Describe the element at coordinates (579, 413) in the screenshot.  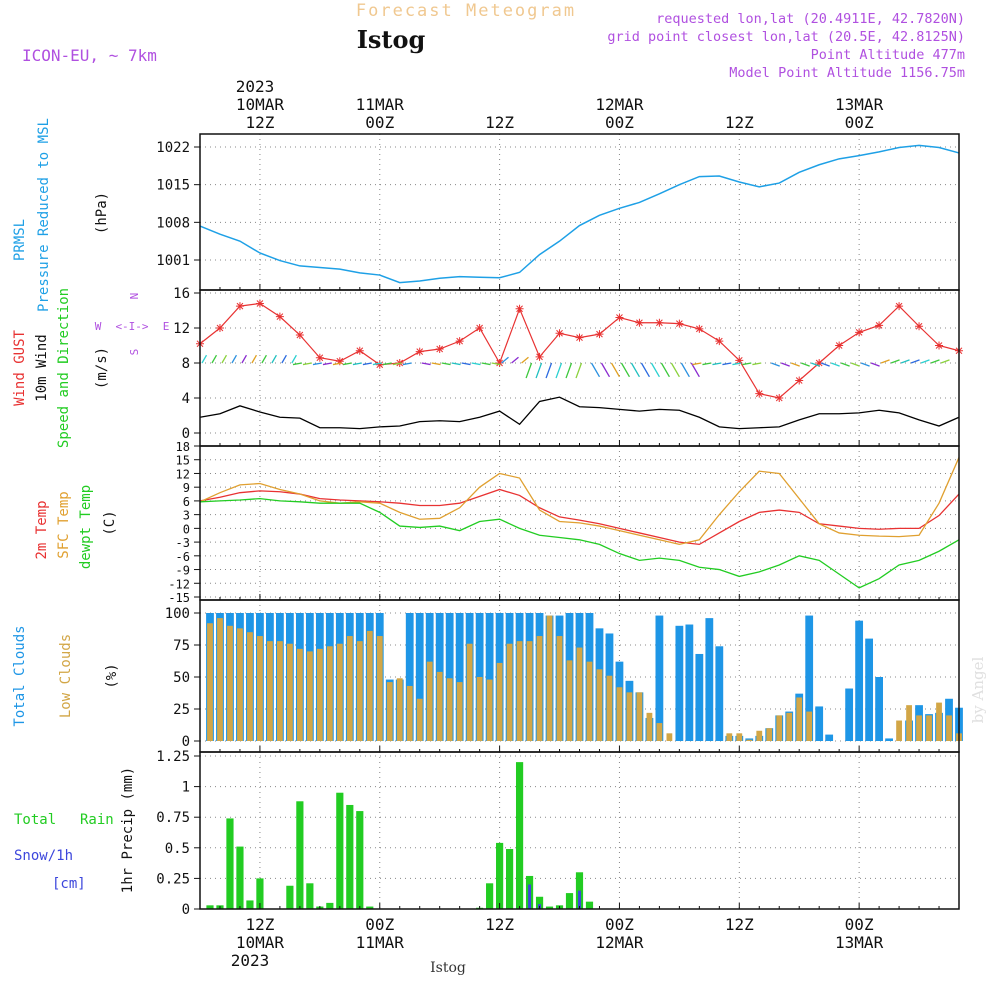
I see `wind-speed-line` at that location.